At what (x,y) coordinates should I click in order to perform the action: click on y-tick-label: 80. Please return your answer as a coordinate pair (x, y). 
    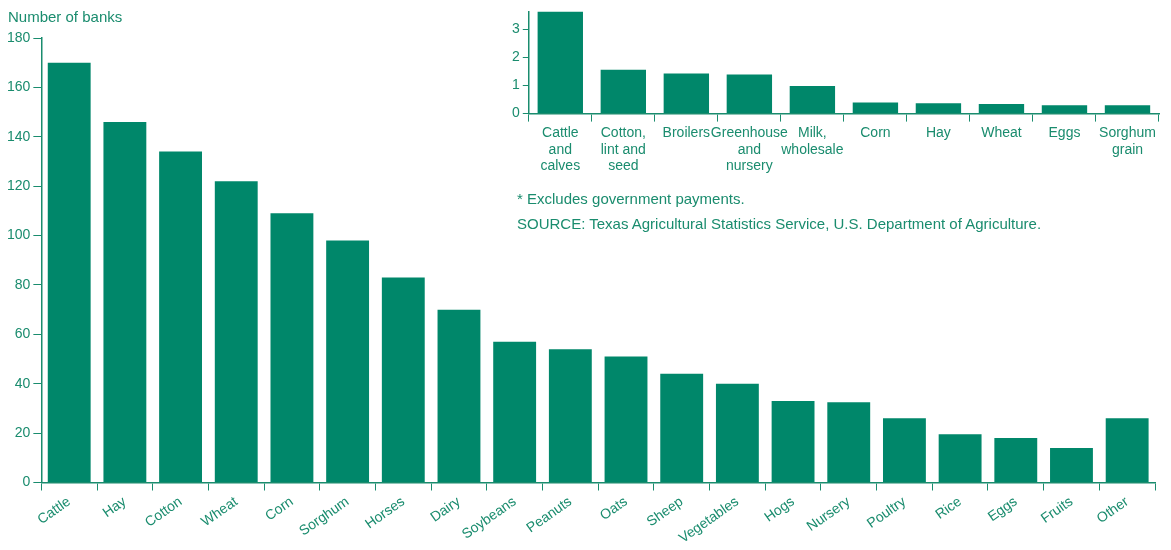
    Looking at the image, I should click on (22, 283).